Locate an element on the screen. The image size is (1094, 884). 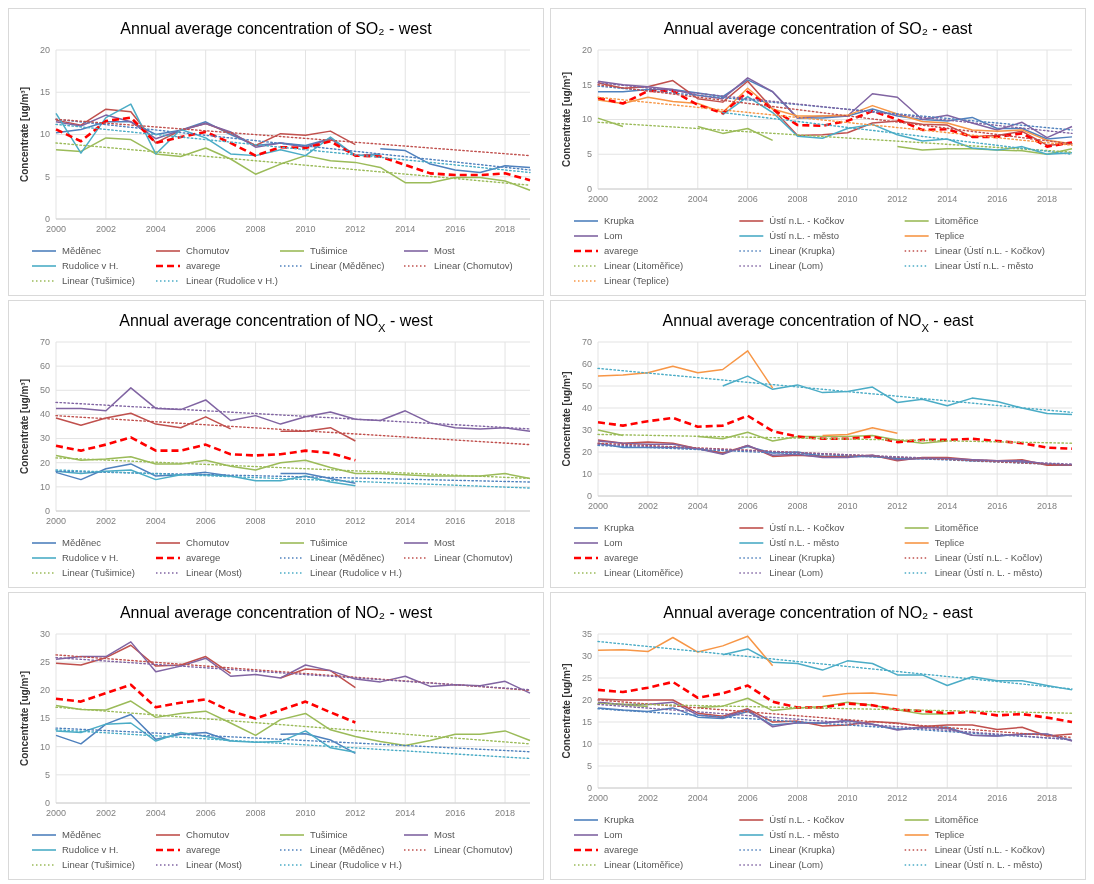
legend-label: Linear (Ústí n.L. - Kočkov) is located at coordinates (990, 850).